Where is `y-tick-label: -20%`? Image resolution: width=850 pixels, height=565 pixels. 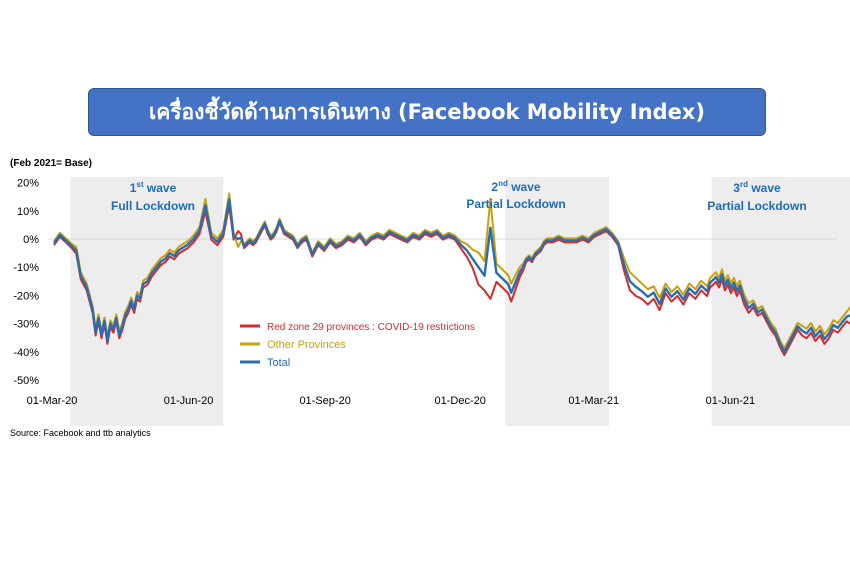
y-tick-label: -20% is located at coordinates (26, 296).